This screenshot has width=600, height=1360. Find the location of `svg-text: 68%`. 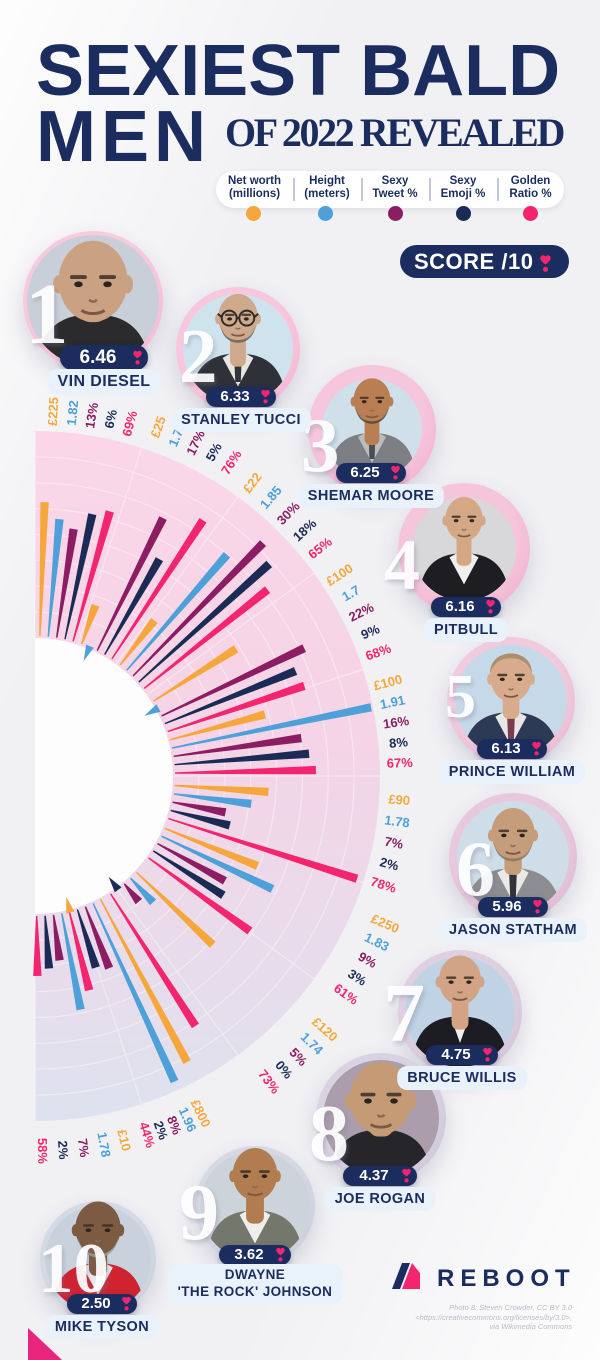

svg-text: 68% is located at coordinates (378, 651).